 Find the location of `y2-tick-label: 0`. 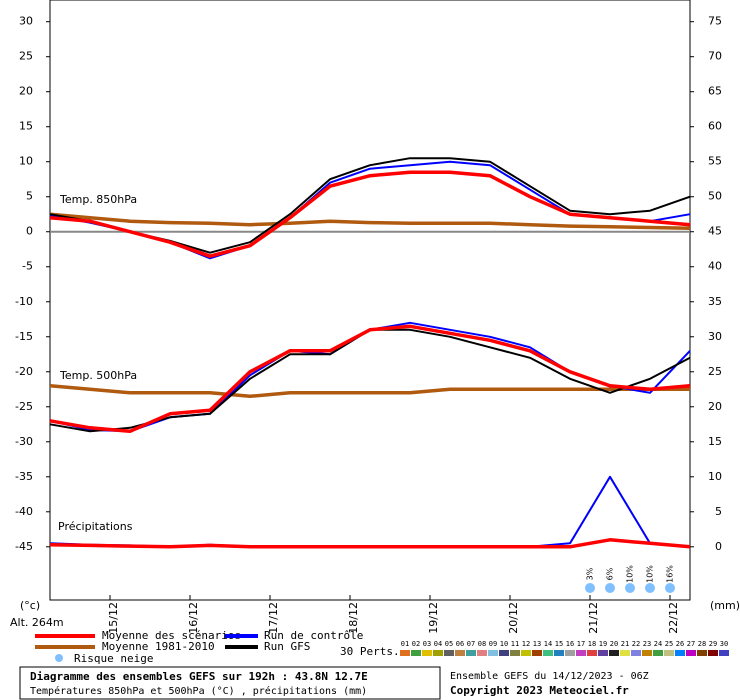

y2-tick-label: 0 is located at coordinates (718, 546).